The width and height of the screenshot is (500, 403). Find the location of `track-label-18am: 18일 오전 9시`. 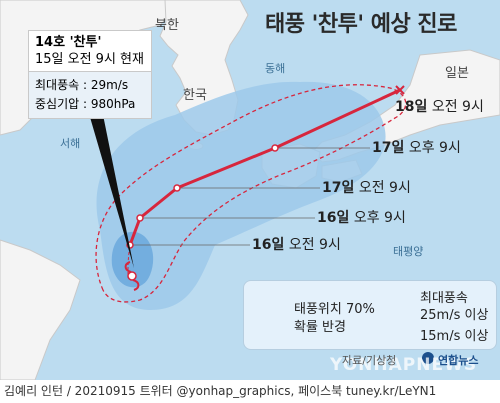

track-label-18am: 18일 오전 9시 is located at coordinates (439, 106).